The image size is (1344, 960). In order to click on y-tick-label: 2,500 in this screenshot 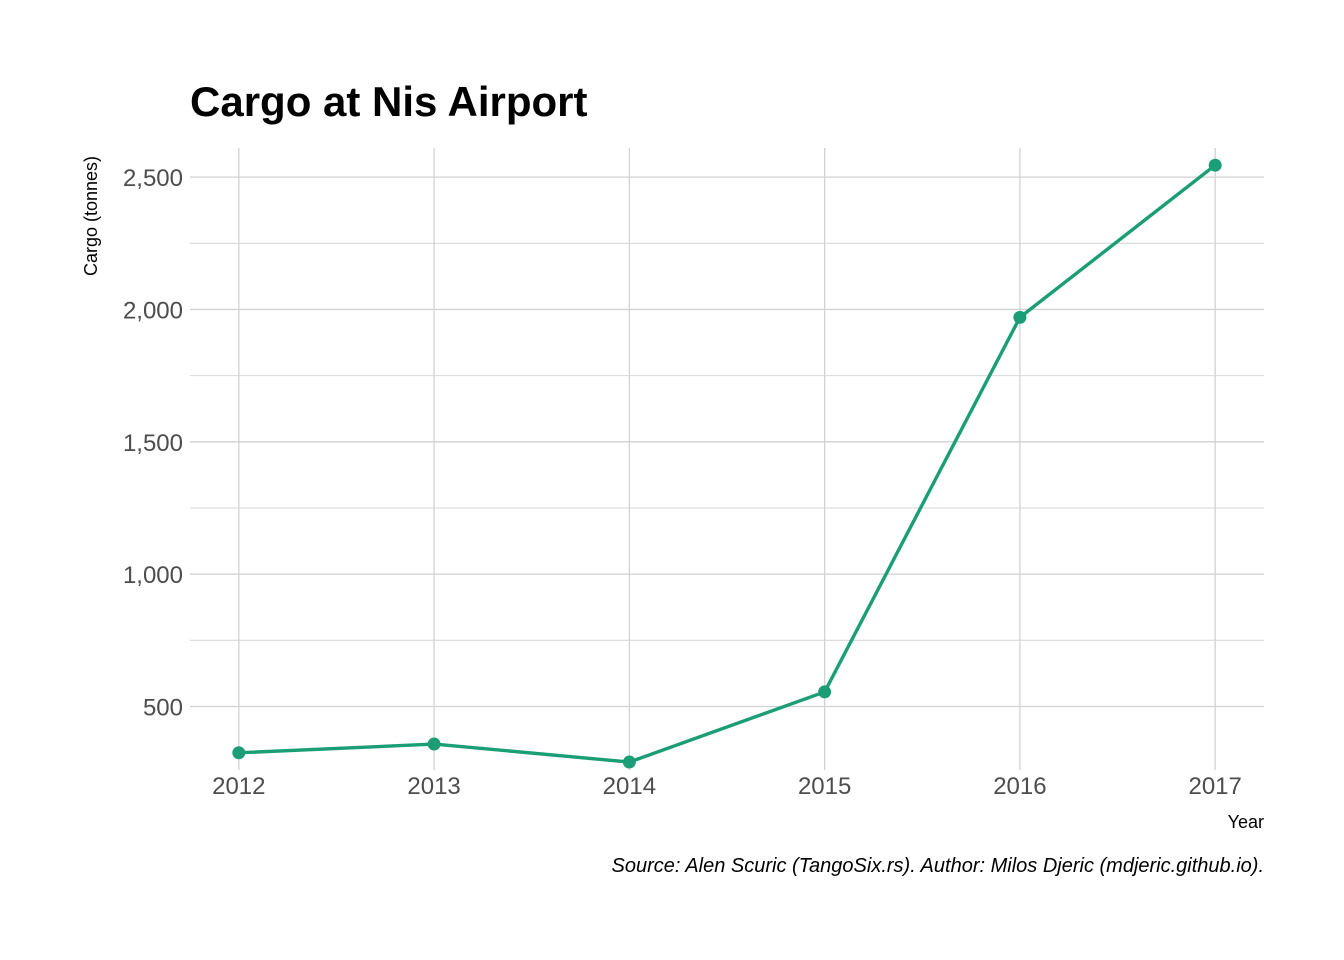, I will do `click(153, 178)`.